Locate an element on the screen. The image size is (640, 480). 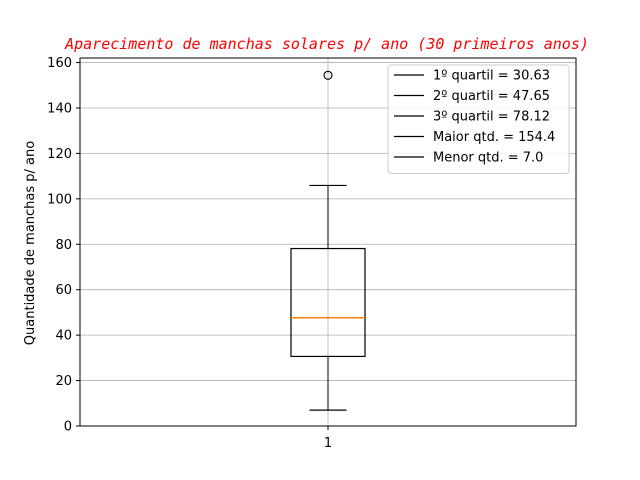
legend-entry: 3º quartil = 78.12 is located at coordinates (491, 117).